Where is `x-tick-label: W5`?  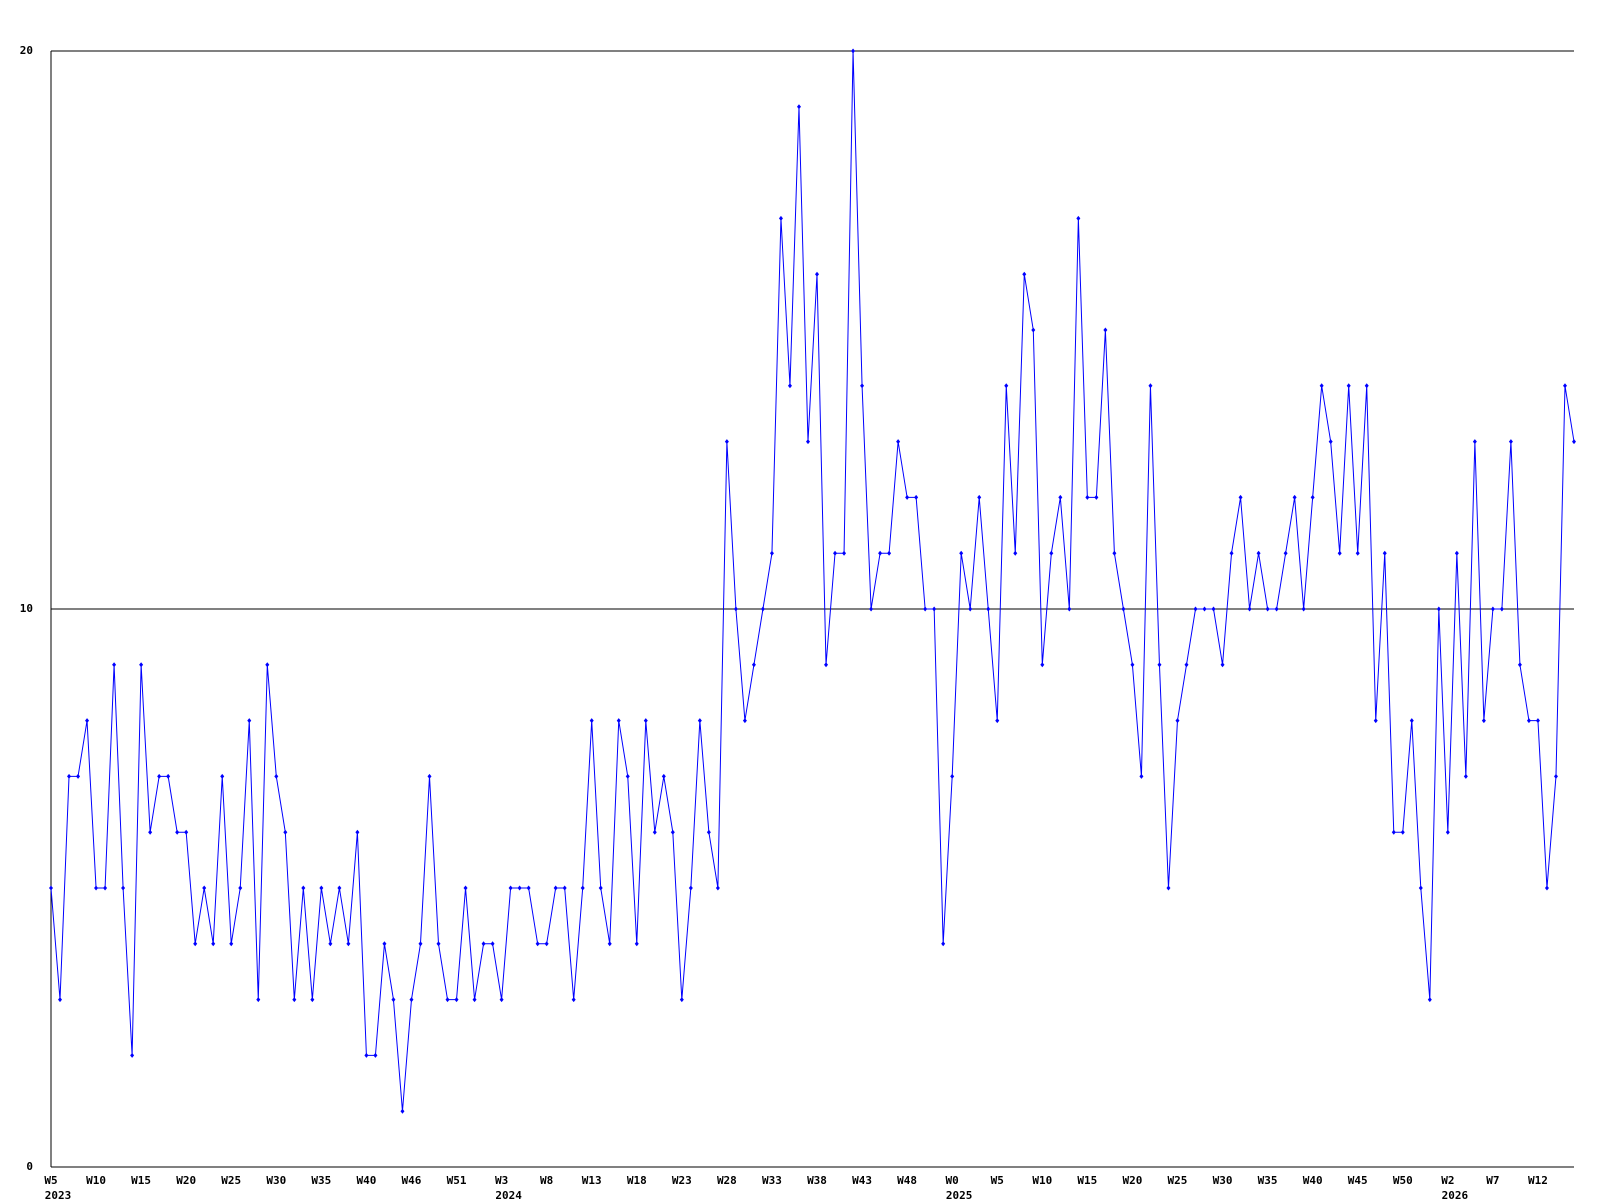 x-tick-label: W5 is located at coordinates (50, 1180).